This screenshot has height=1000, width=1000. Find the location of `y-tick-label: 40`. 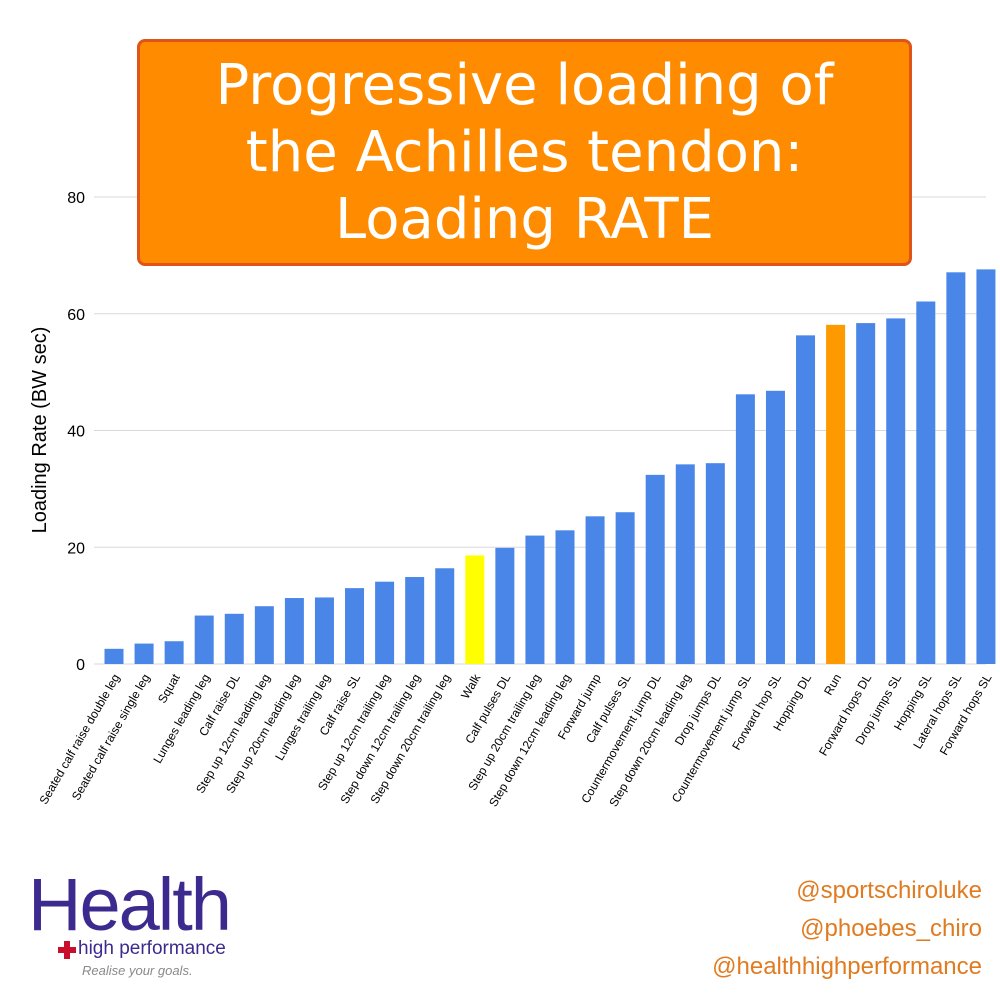

y-tick-label: 40 is located at coordinates (76, 432).